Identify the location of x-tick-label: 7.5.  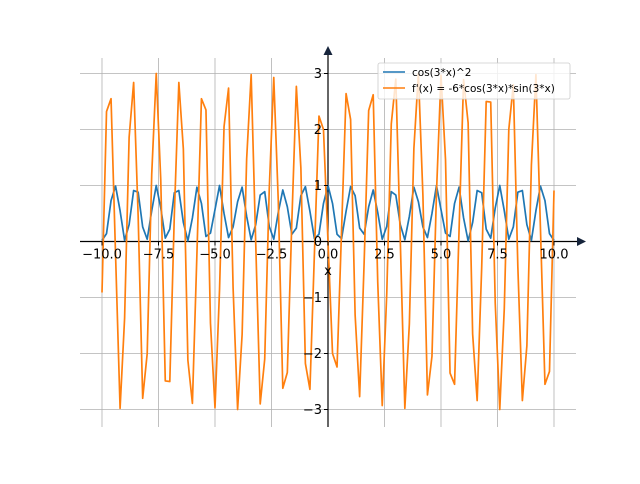
(497, 255).